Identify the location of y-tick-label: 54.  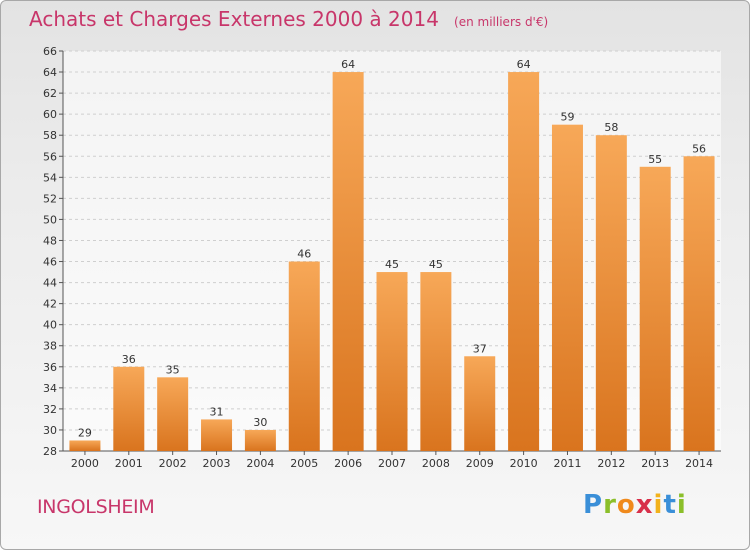
(50, 177).